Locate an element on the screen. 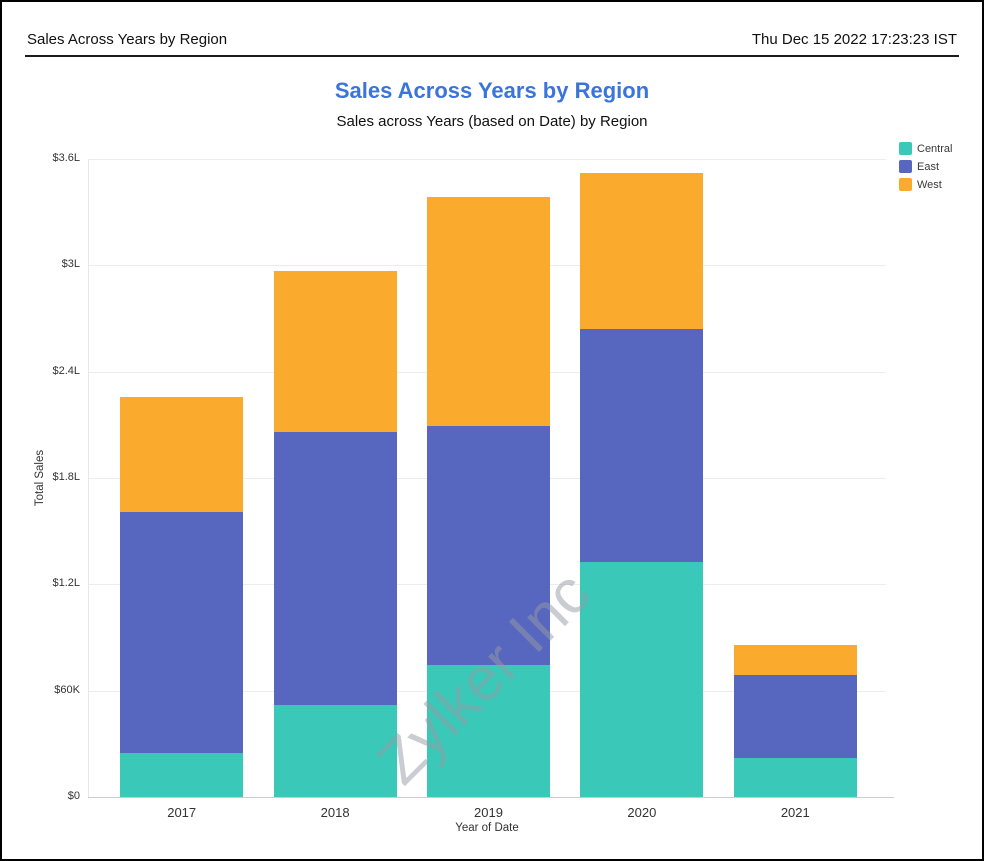 The height and width of the screenshot is (861, 984). legend-item-central: Central is located at coordinates (925, 148).